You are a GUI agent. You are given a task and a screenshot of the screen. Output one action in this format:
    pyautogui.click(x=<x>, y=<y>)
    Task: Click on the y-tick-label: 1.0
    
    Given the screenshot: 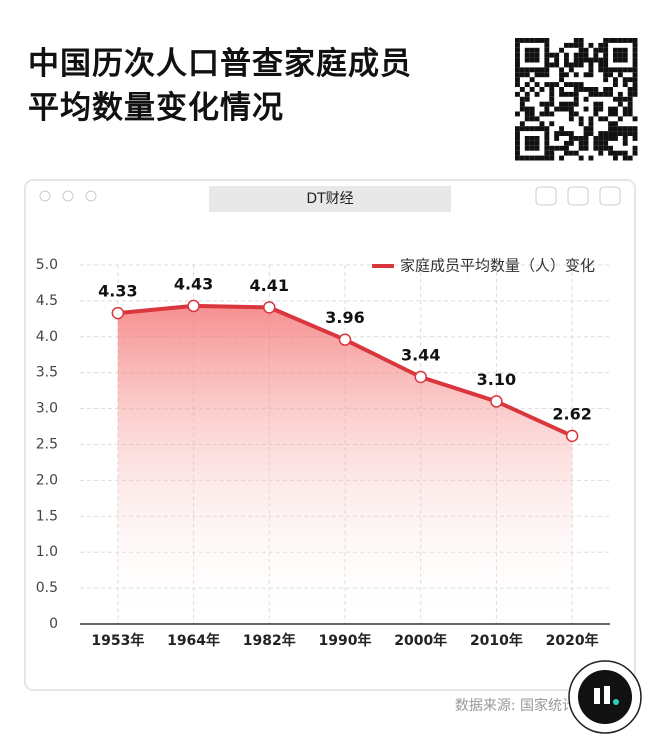 What is the action you would take?
    pyautogui.click(x=47, y=552)
    